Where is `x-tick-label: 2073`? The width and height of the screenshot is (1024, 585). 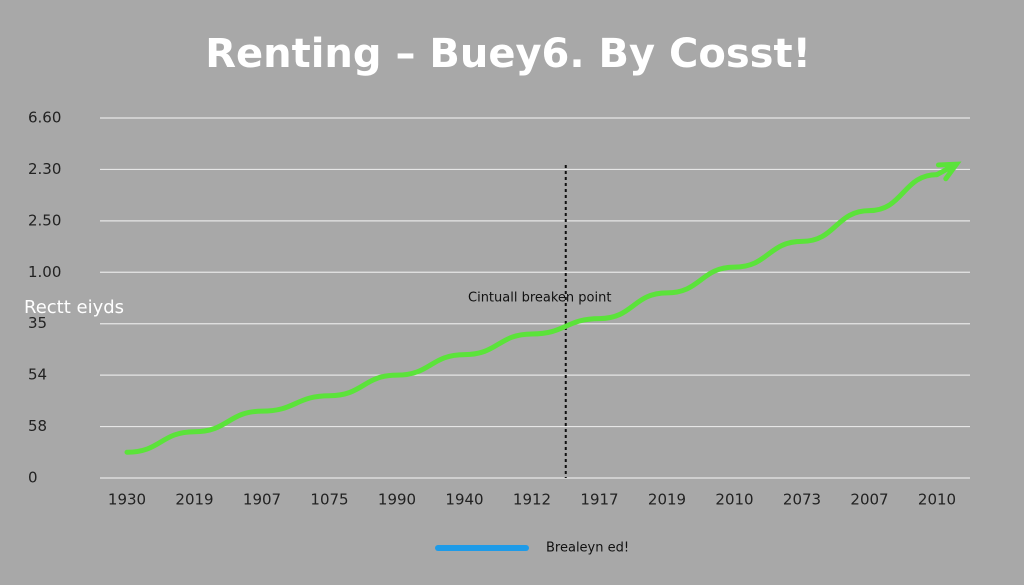 x-tick-label: 2073 is located at coordinates (802, 500).